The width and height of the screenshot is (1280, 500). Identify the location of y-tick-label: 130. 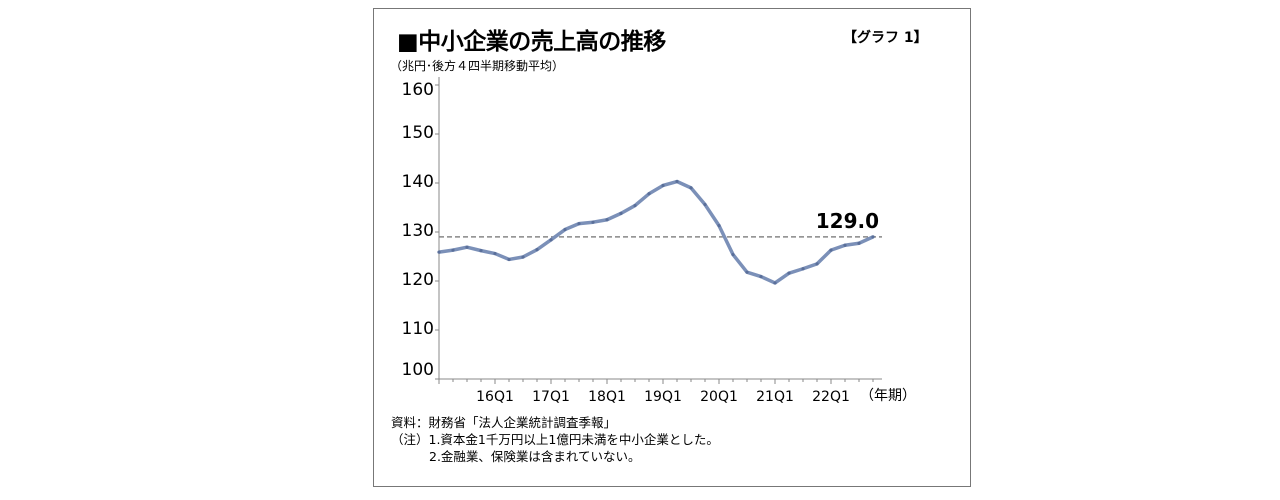
(418, 231).